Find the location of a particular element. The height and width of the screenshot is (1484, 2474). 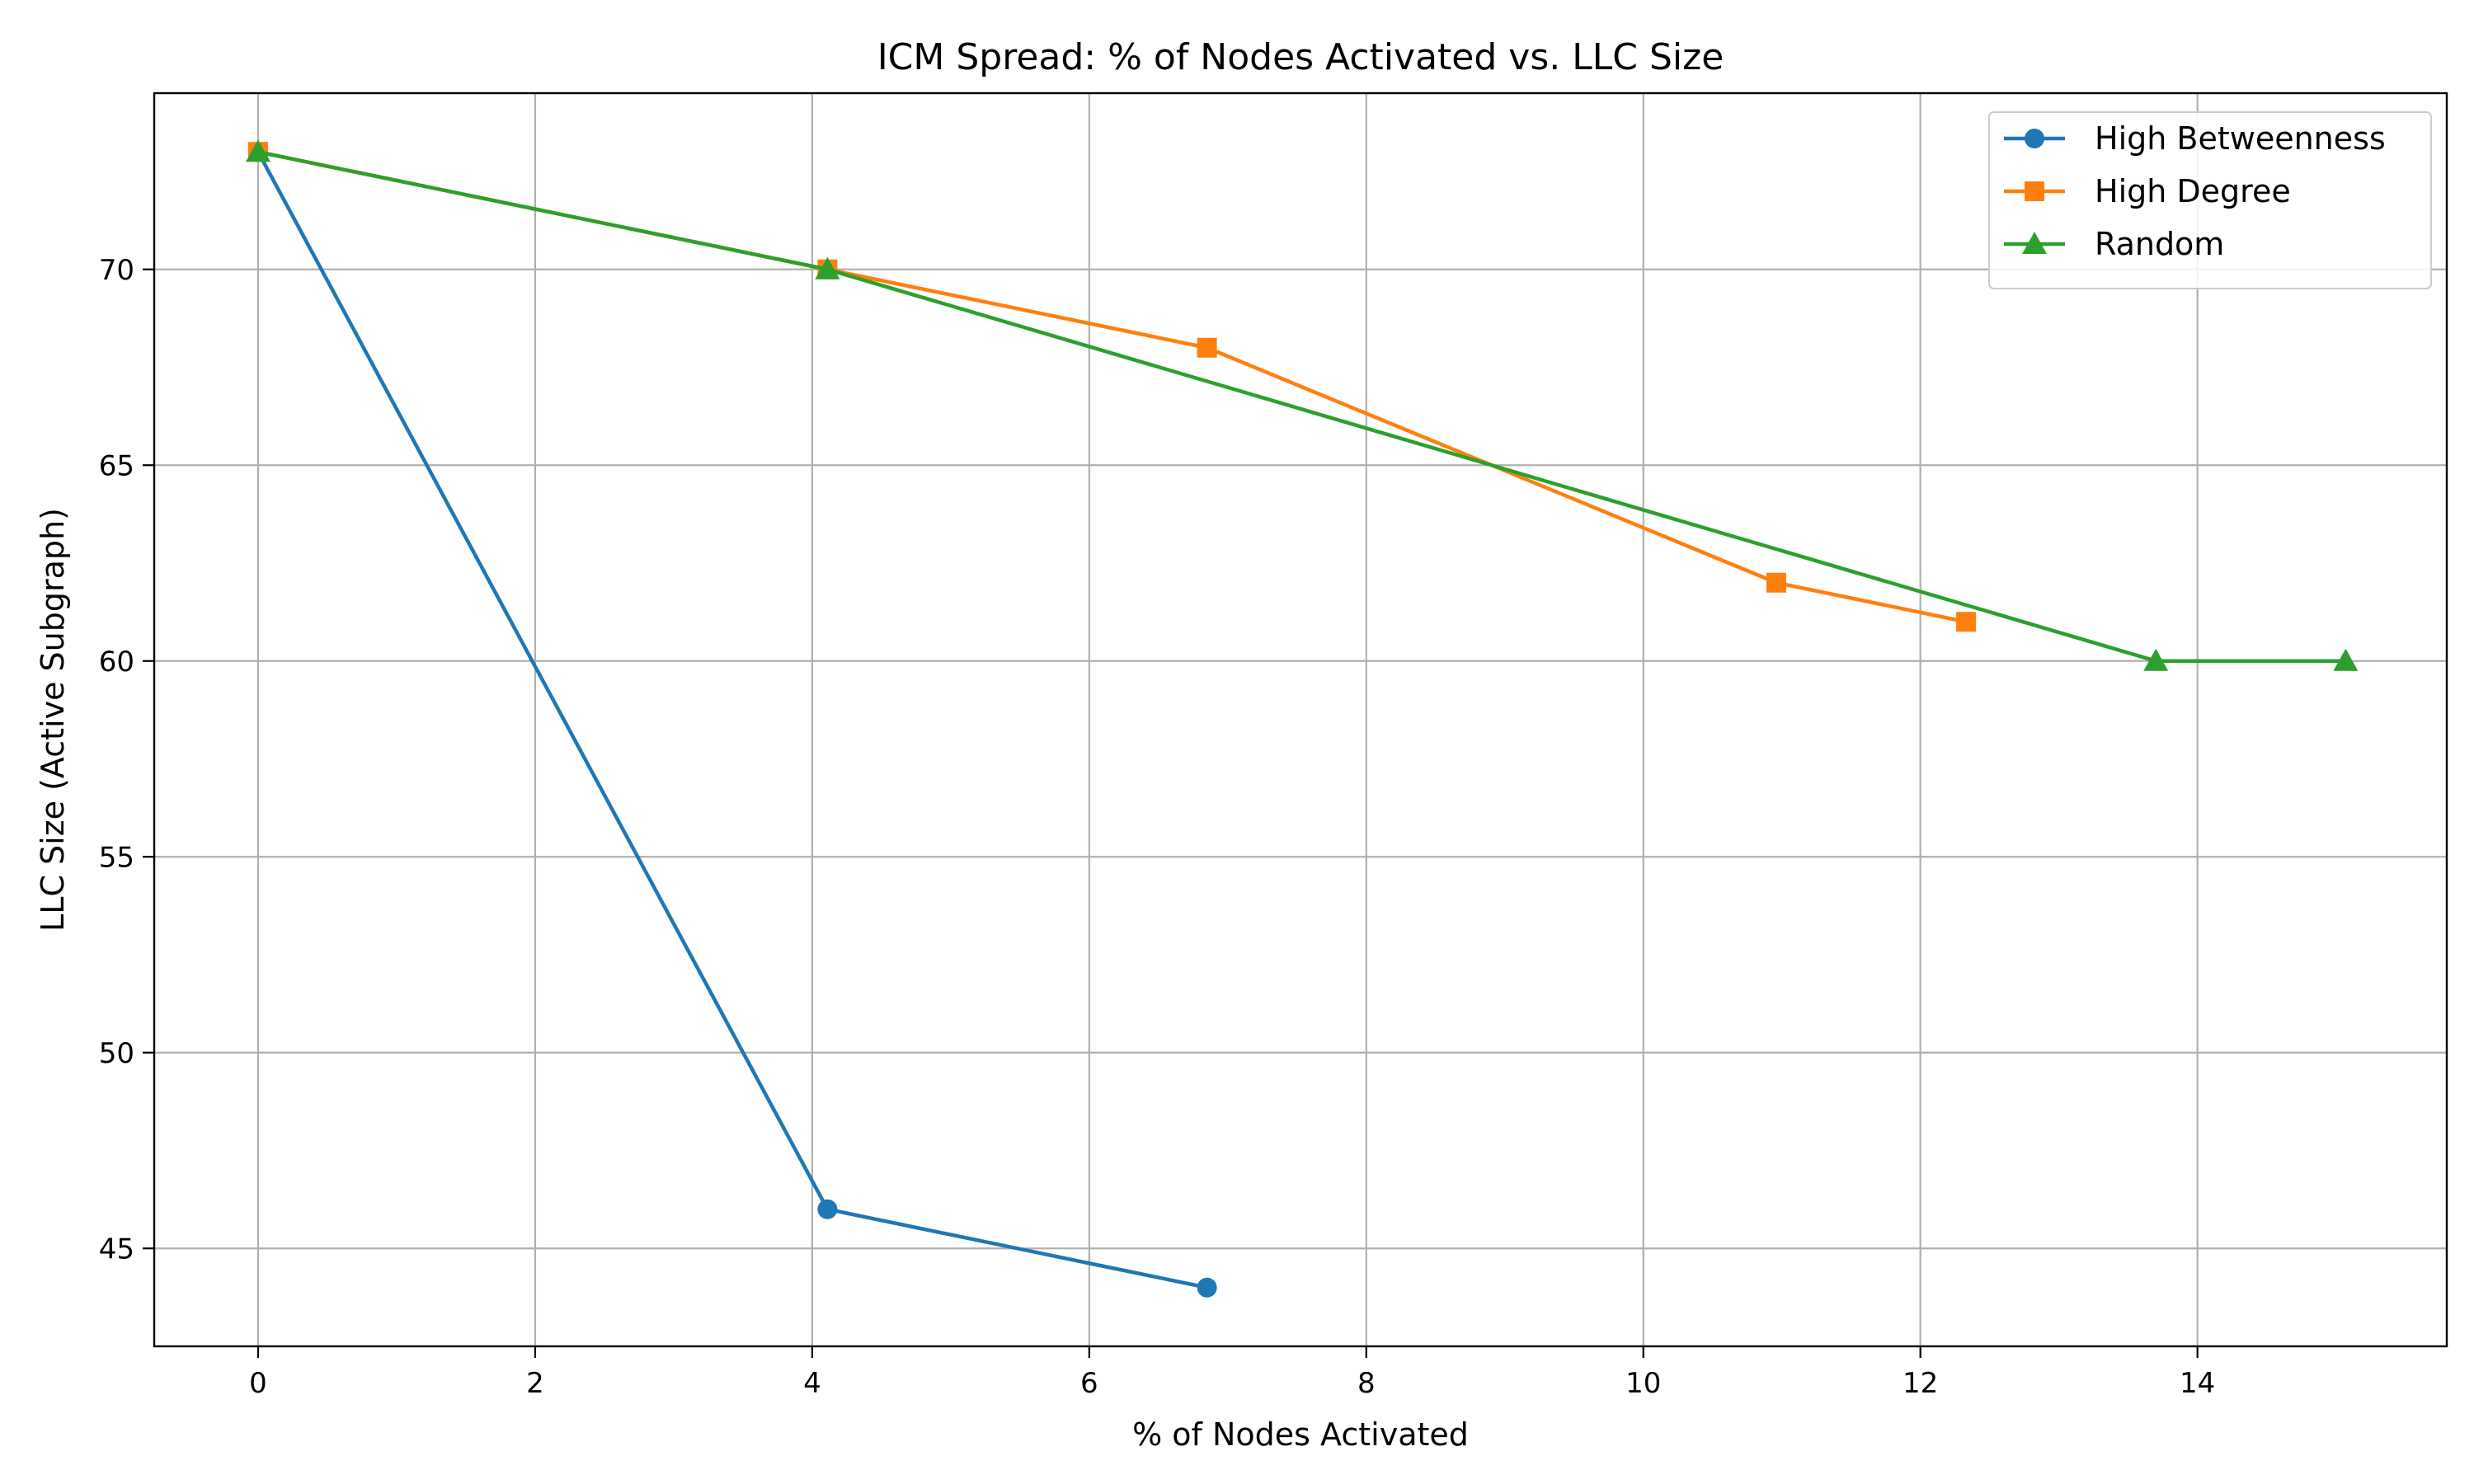

y-tick-label: 50 is located at coordinates (116, 1053).